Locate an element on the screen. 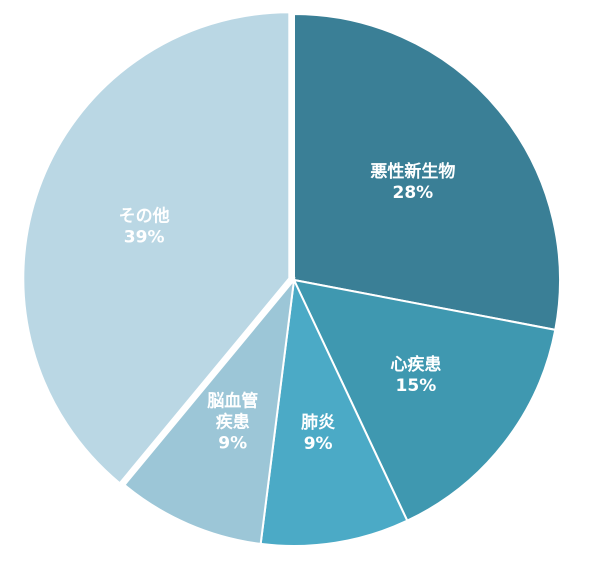  slice-4-label: その他 39% is located at coordinates (144, 227).